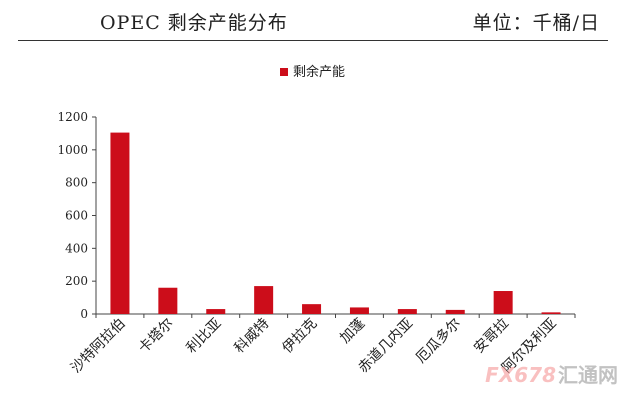  Describe the element at coordinates (299, 336) in the screenshot. I see `x-tick-label: 伊拉克` at that location.